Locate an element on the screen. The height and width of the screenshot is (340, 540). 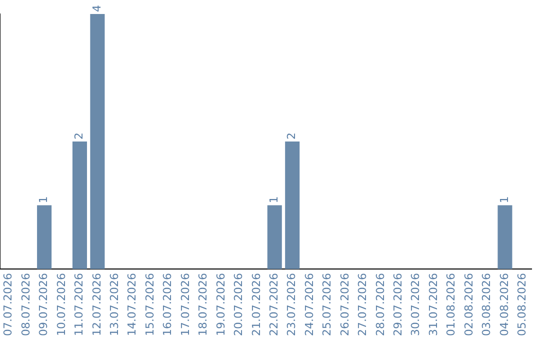
x-tick-label: 01.08.2026 is located at coordinates (451, 304).